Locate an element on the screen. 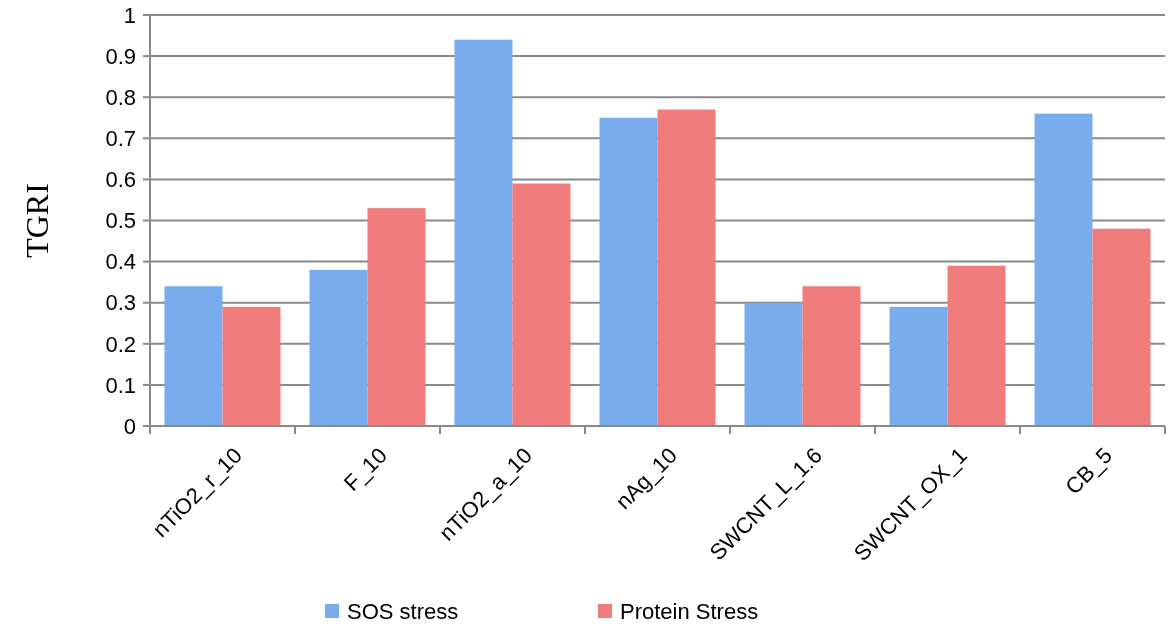  y-tick-label: 0.5 is located at coordinates (120, 221).